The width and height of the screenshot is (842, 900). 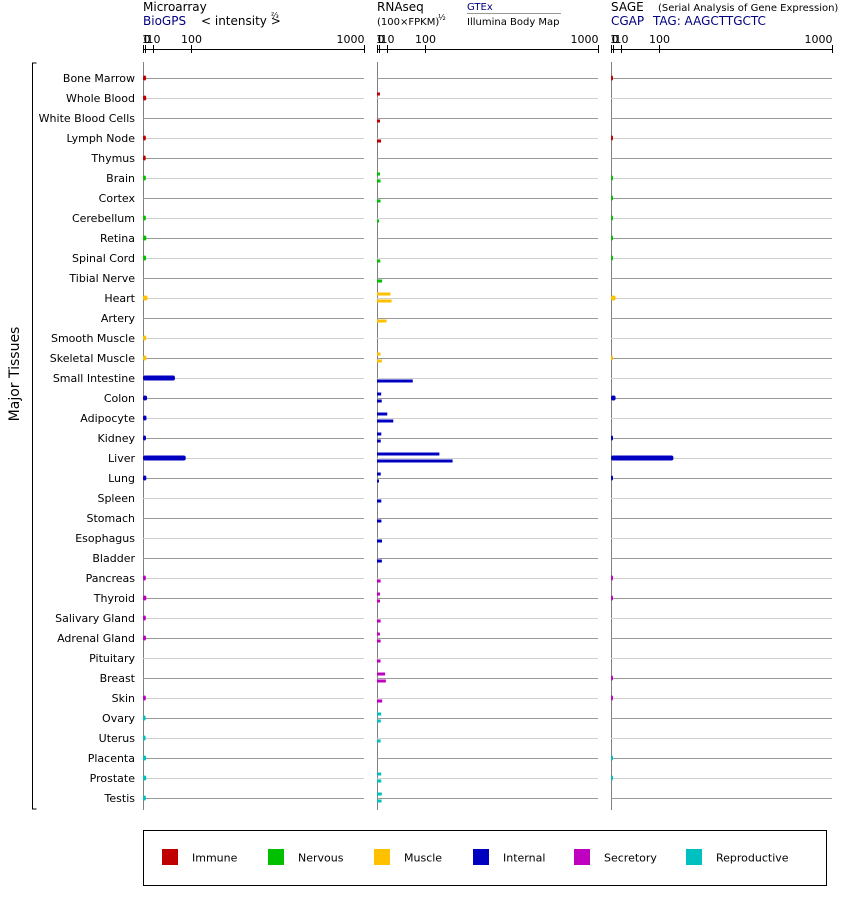 I want to click on microarray-title: Microarray, so click(x=175, y=7).